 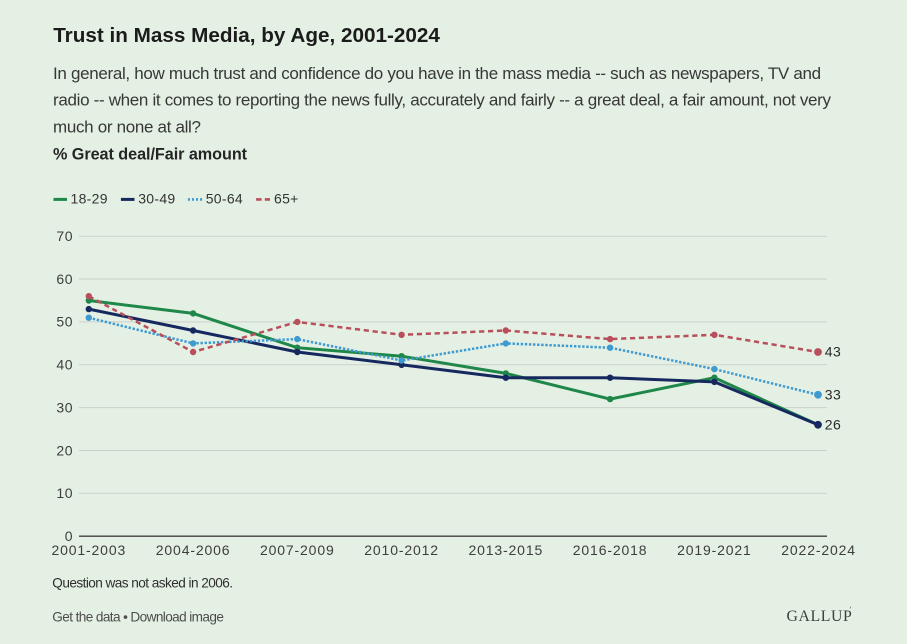 I want to click on svg-text: 2001-2003, so click(x=88, y=550).